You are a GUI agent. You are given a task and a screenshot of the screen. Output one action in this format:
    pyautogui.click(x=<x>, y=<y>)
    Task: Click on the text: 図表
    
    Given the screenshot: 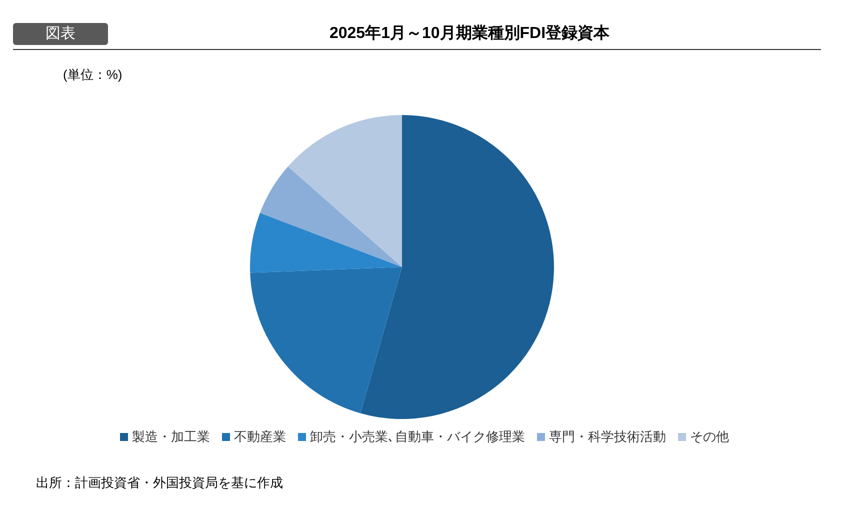 What is the action you would take?
    pyautogui.click(x=60, y=34)
    